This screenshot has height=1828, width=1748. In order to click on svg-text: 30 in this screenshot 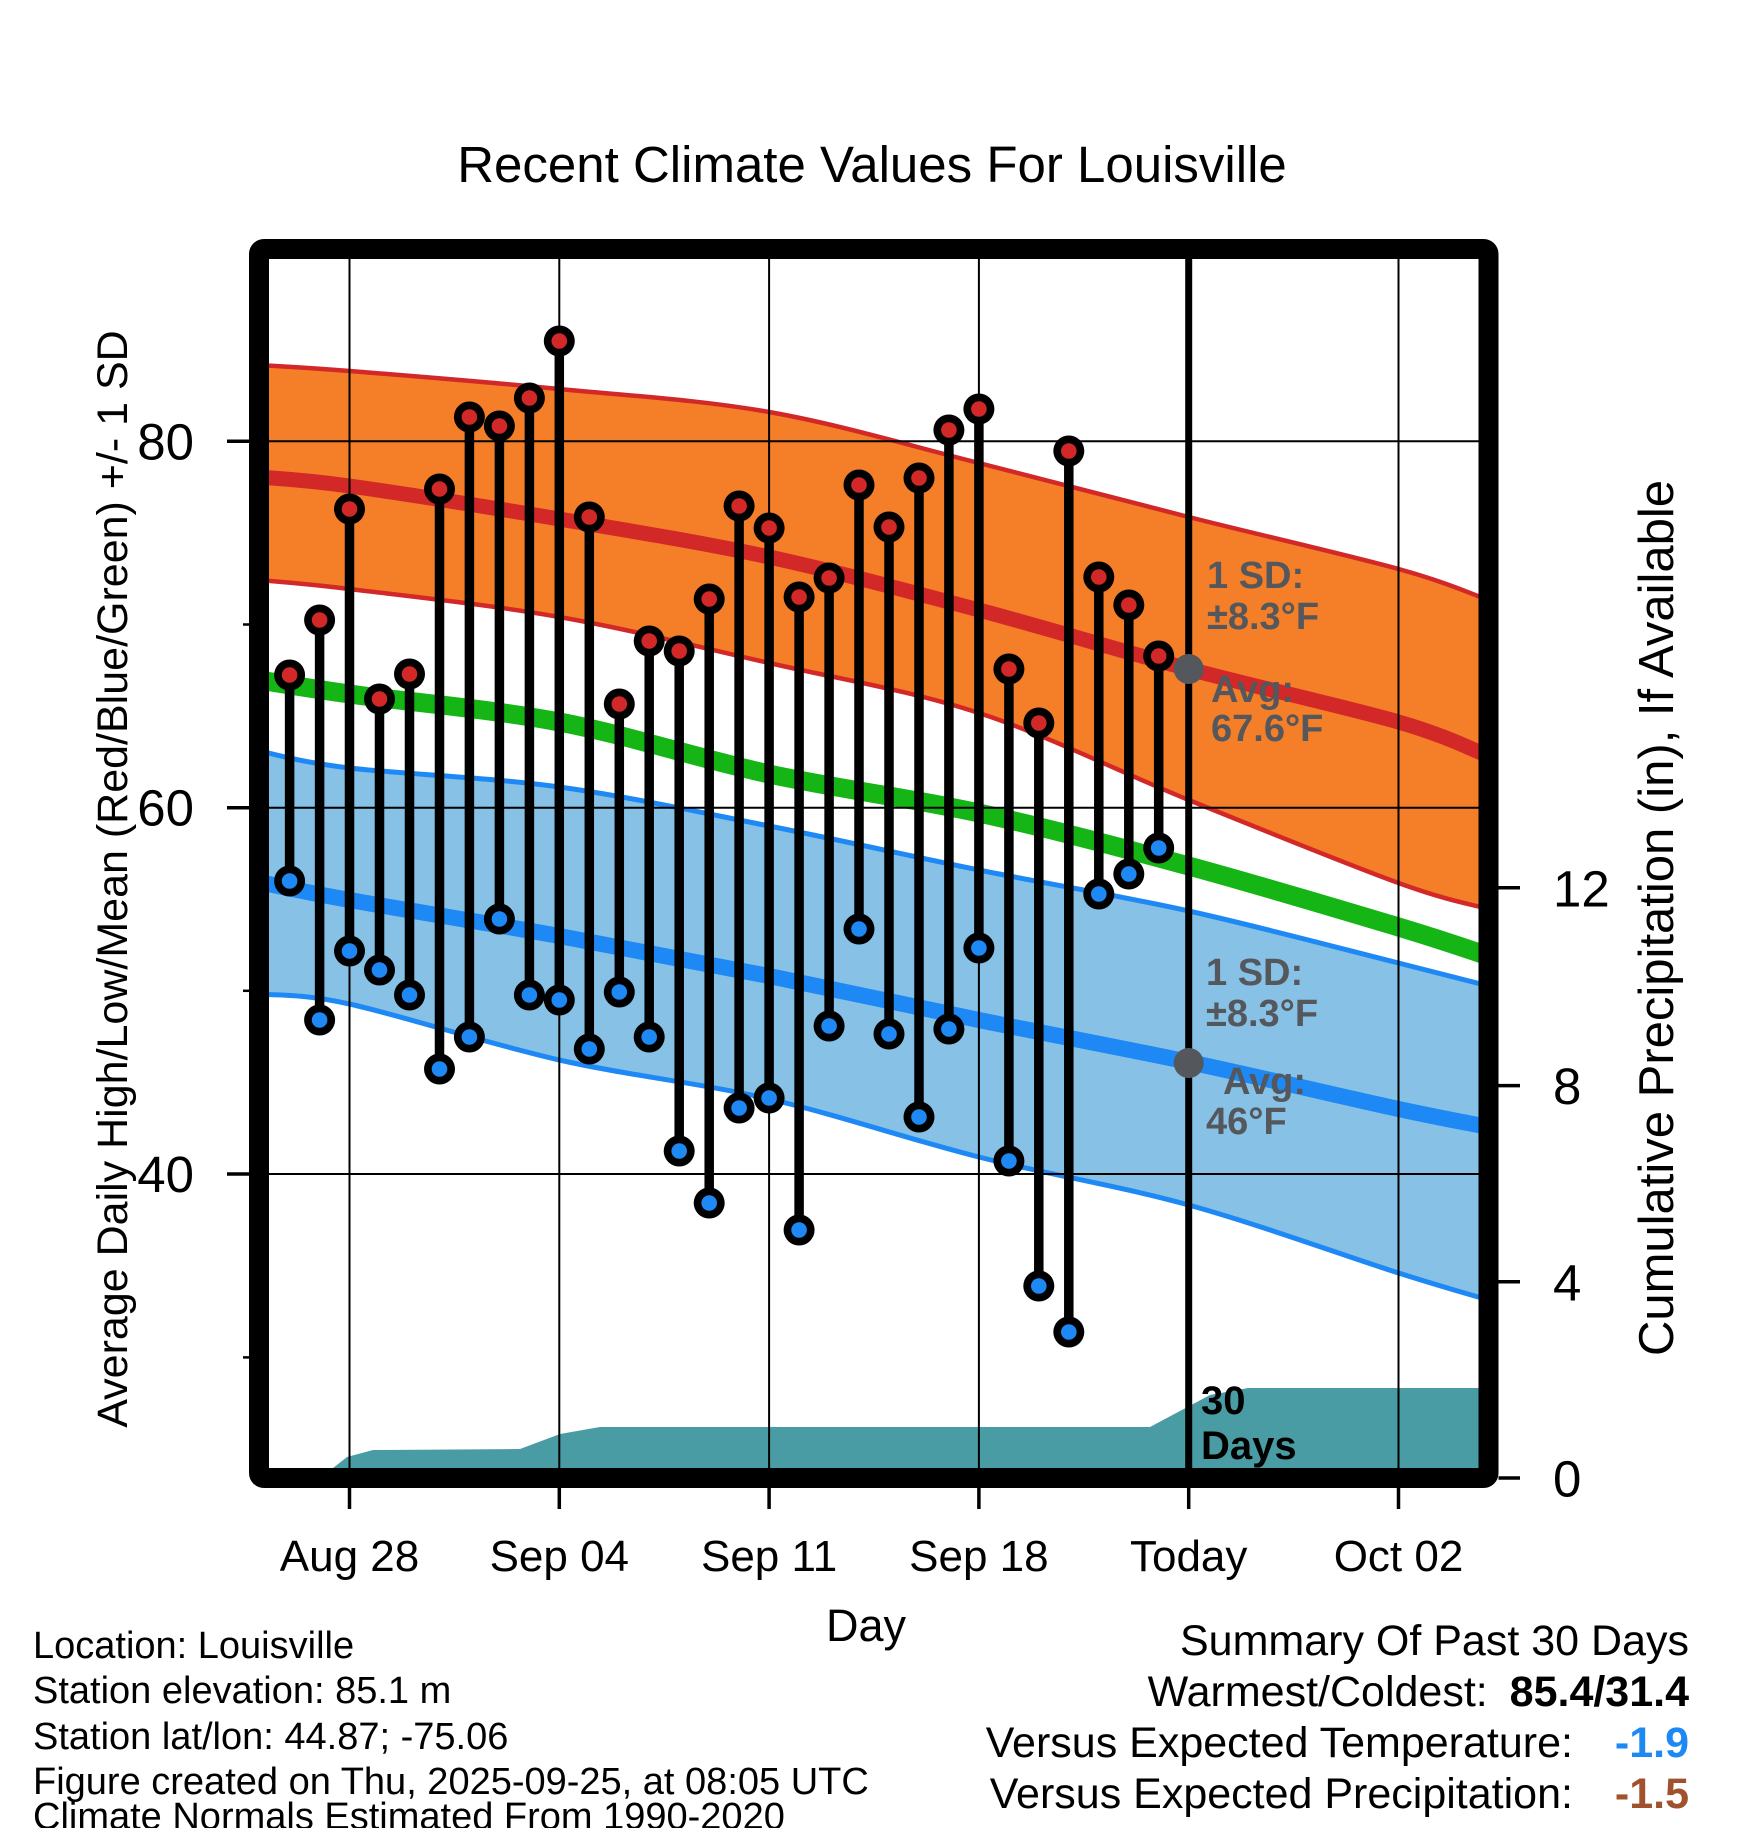, I will do `click(1223, 1401)`.